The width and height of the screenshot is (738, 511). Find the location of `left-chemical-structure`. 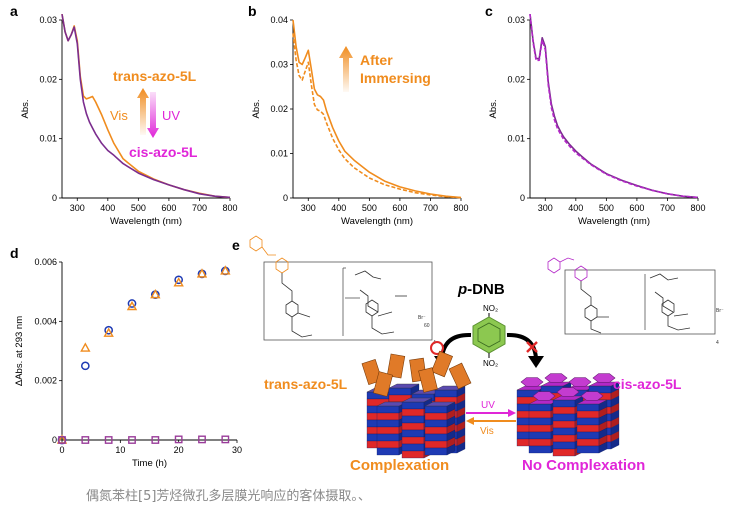

left-chemical-structure is located at coordinates (341, 288).